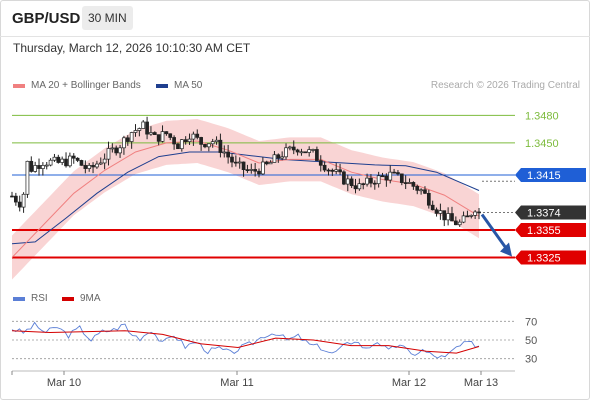 This screenshot has width=590, height=400. Describe the element at coordinates (544, 258) in the screenshot. I see `level-label-1.3325: 1.3325` at that location.